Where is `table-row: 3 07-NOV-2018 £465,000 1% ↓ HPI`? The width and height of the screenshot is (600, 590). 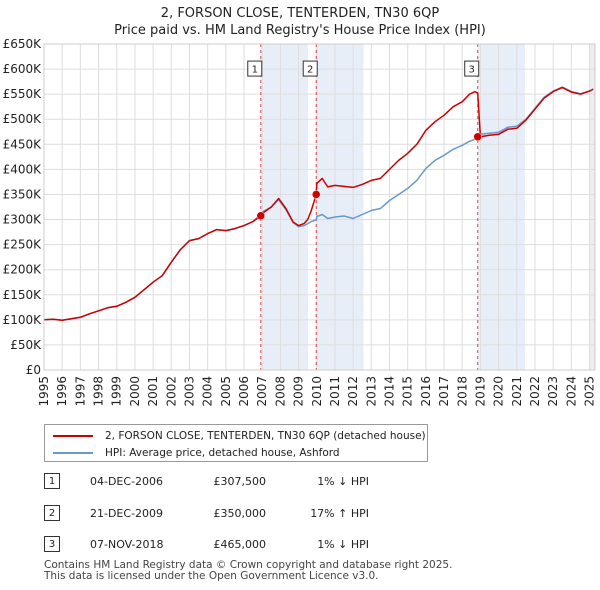
table-row: 3 07-NOV-2018 £465,000 1% ↓ HPI is located at coordinates (254, 545).